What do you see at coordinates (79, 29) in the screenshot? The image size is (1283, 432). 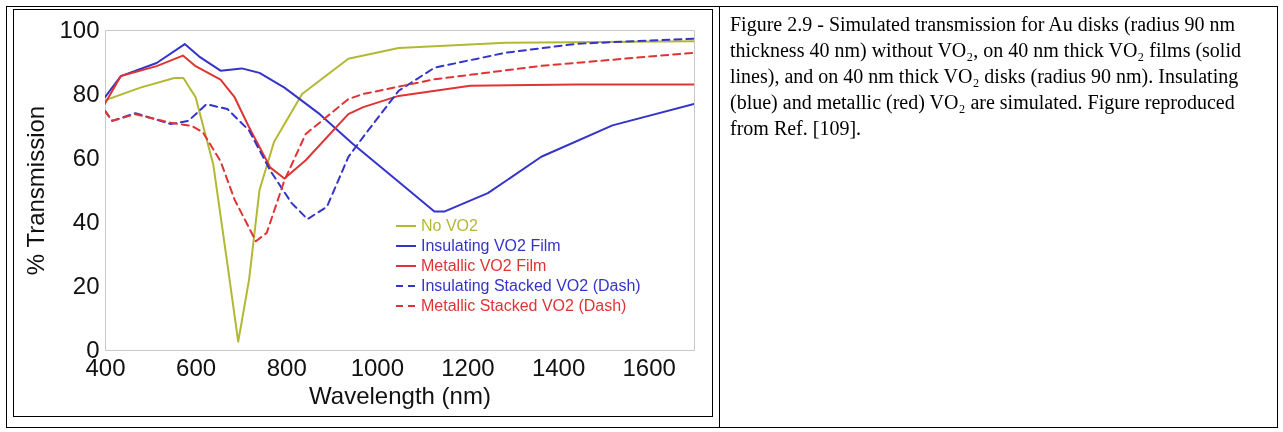 I see `y-tick-label: 100` at bounding box center [79, 29].